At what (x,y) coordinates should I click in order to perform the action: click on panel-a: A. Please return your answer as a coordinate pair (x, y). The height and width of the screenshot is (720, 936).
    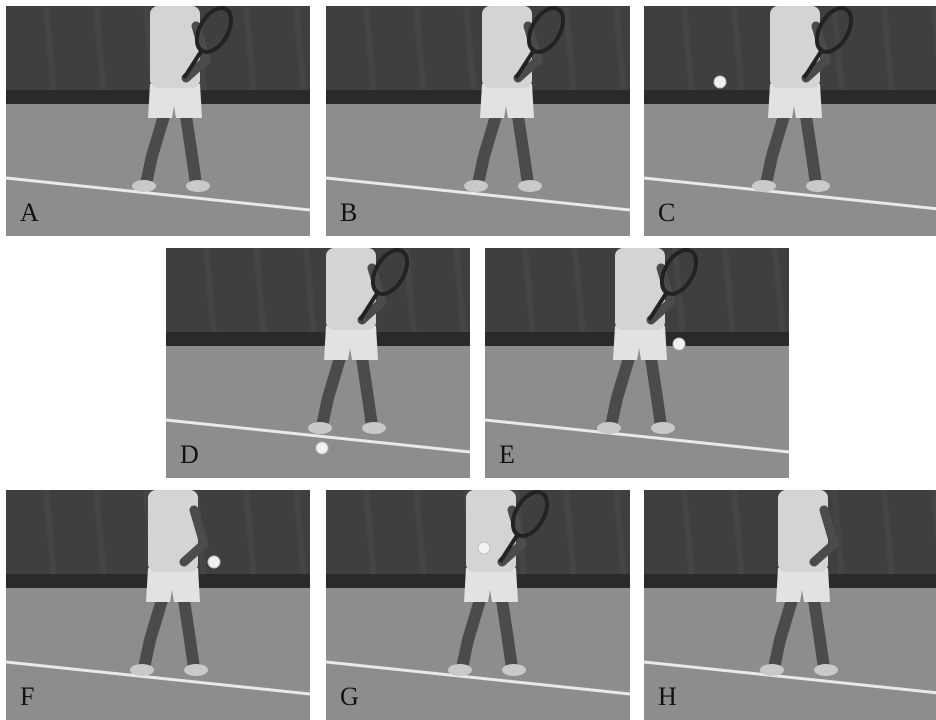
    Looking at the image, I should click on (158, 121).